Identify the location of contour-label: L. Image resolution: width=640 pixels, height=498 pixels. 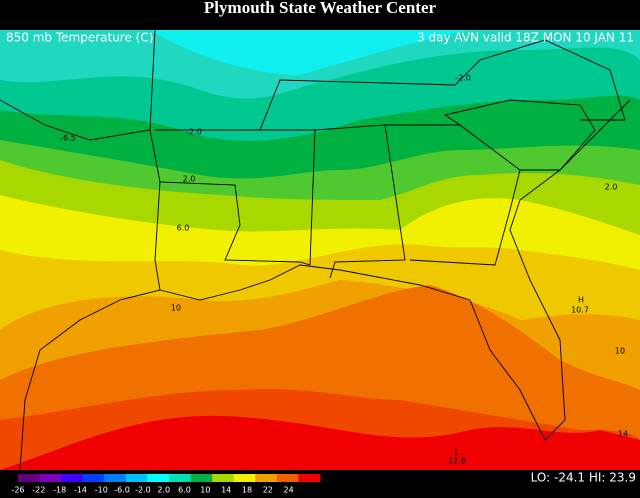
(457, 452).